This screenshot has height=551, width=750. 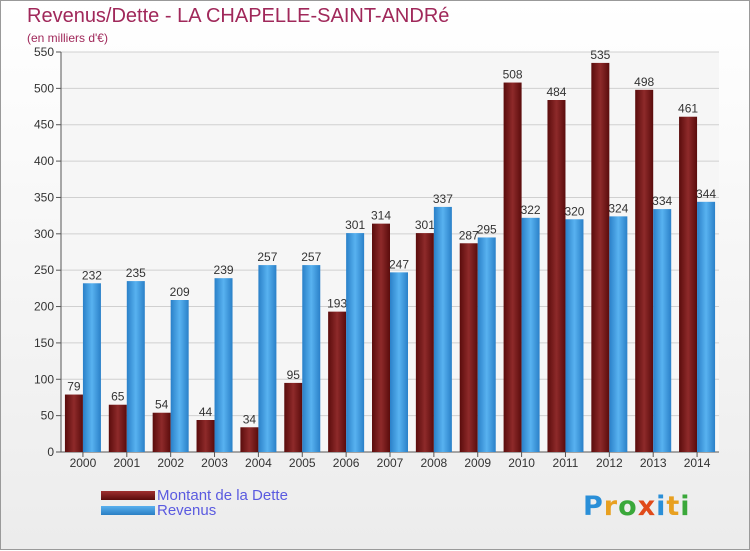 I want to click on data-label-dette: 508, so click(x=513, y=75).